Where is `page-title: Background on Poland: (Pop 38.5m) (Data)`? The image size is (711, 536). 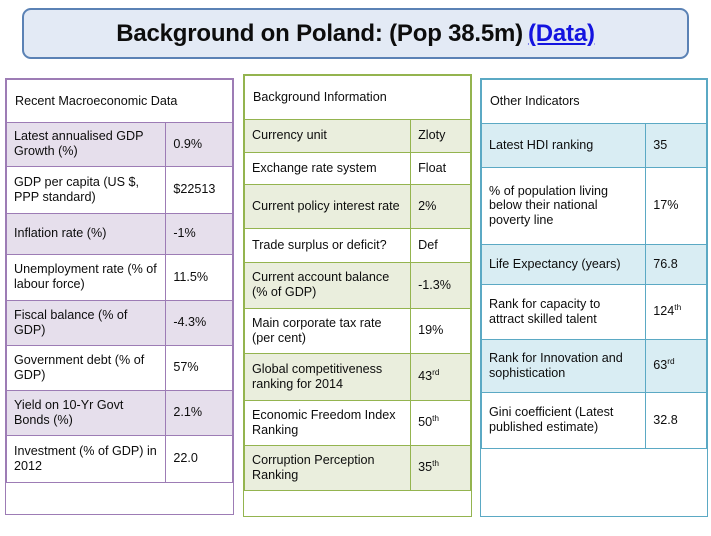 page-title: Background on Poland: (Pop 38.5m) (Data) is located at coordinates (355, 34).